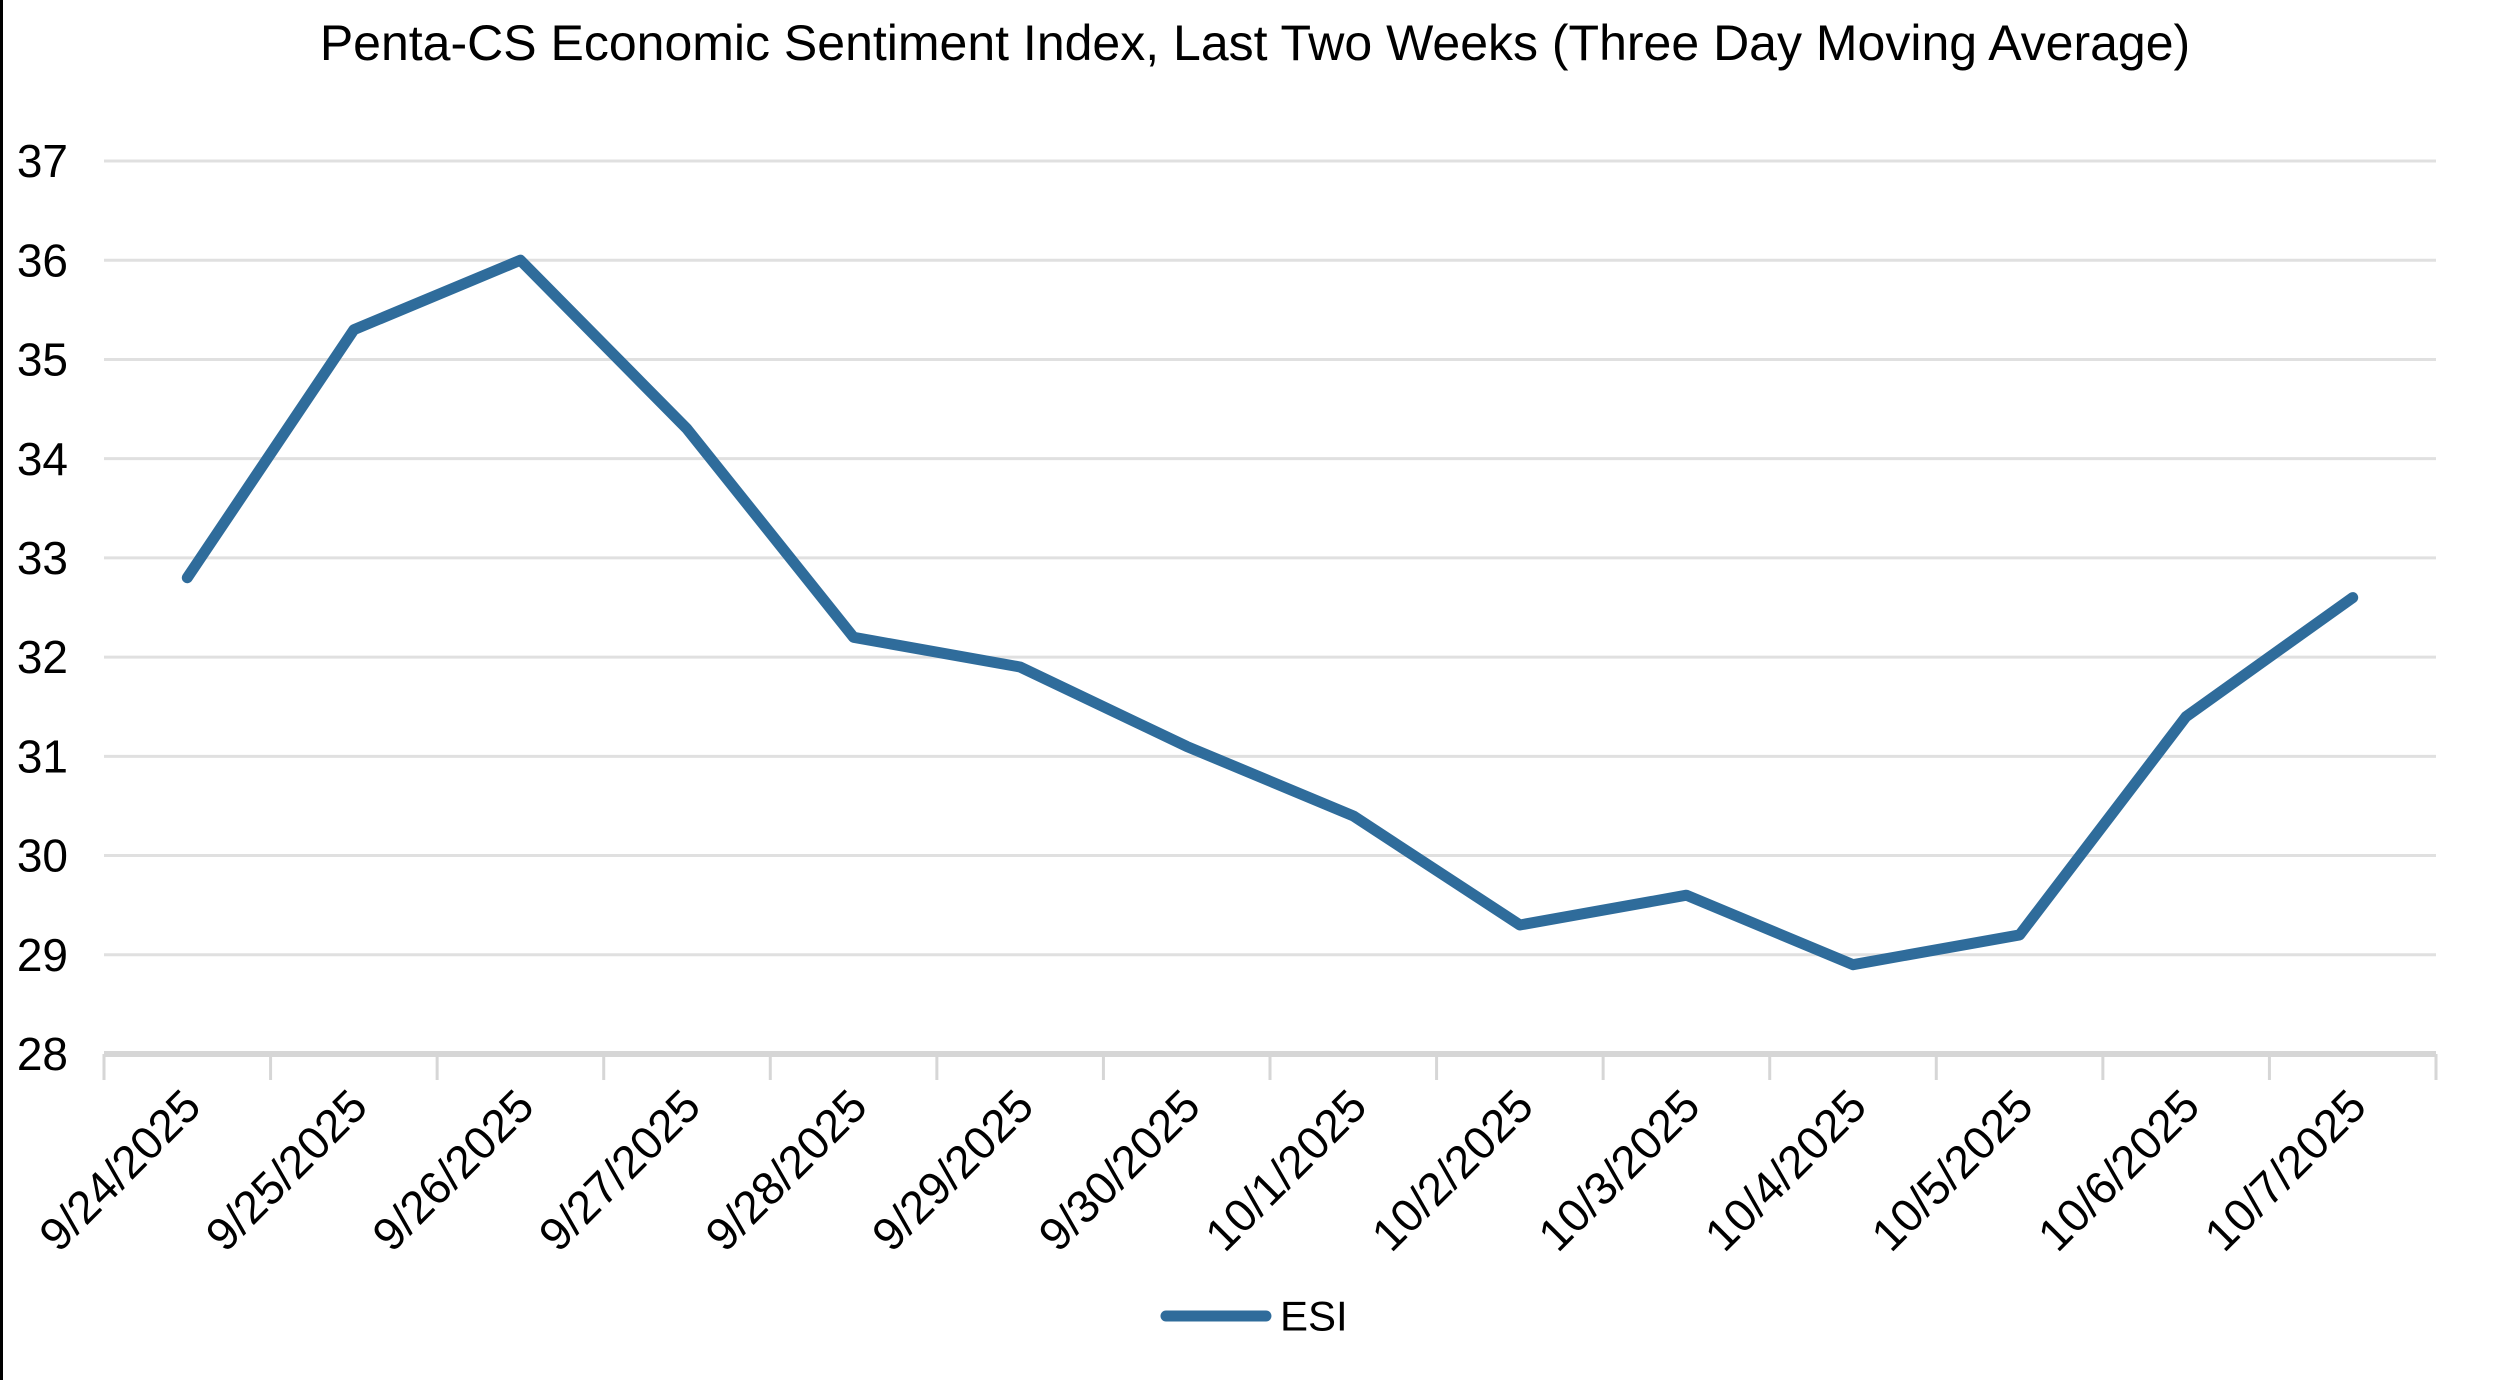 This screenshot has width=2501, height=1380. What do you see at coordinates (42, 657) in the screenshot?
I see `y-tick-label: 32` at bounding box center [42, 657].